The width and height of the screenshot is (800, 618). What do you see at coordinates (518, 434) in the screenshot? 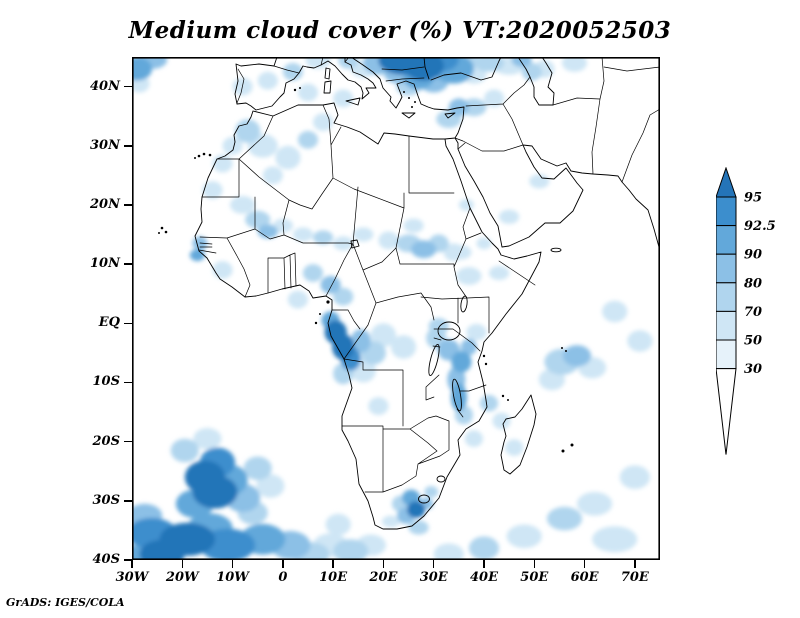
I see `madagascar-coastline` at bounding box center [518, 434].